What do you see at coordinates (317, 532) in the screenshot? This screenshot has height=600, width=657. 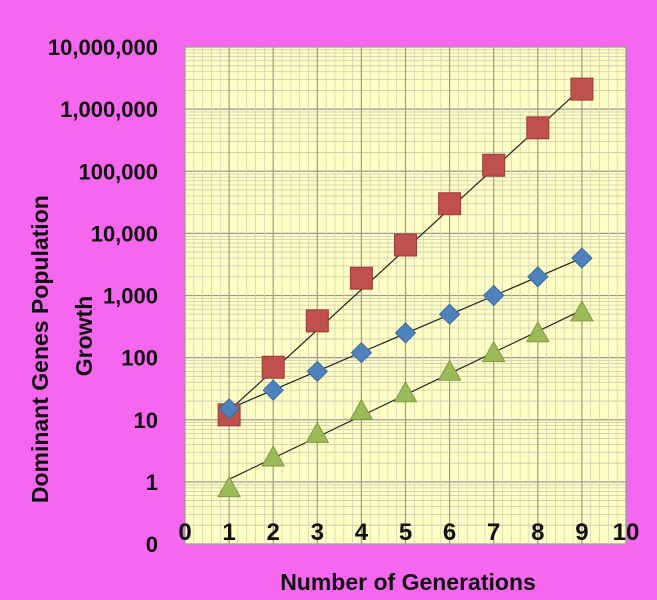 I see `x-tick-label: 3` at bounding box center [317, 532].